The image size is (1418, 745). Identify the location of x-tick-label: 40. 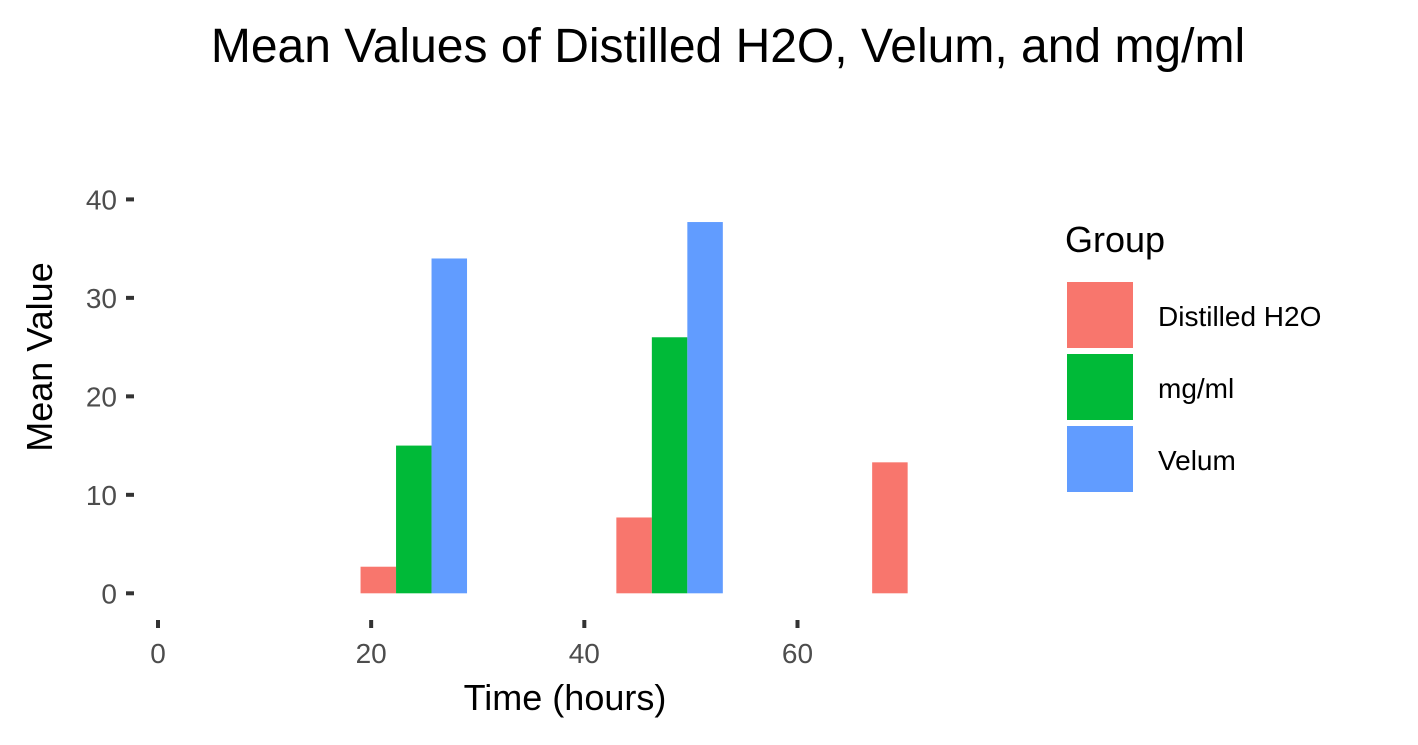
(584, 653).